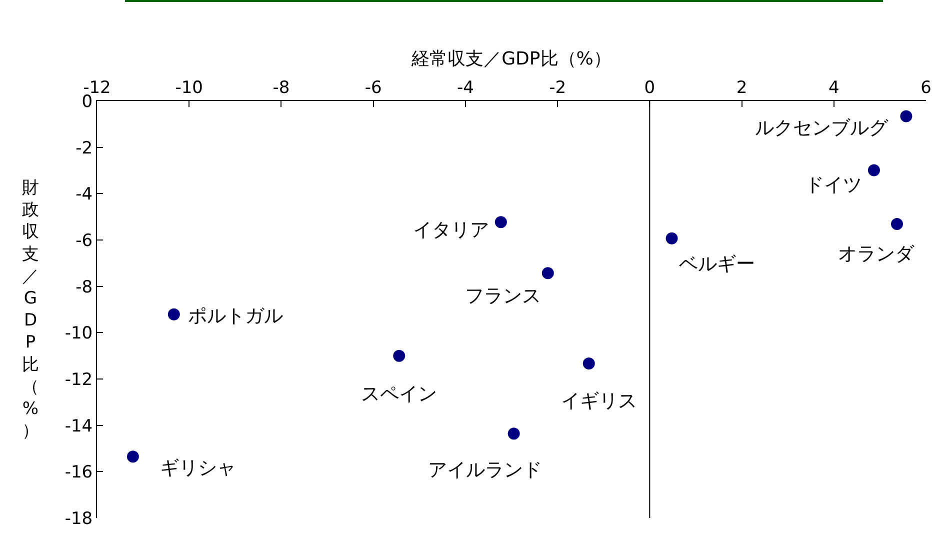  Describe the element at coordinates (30, 310) in the screenshot. I see `text: 財政収支／GDP比（%）` at that location.